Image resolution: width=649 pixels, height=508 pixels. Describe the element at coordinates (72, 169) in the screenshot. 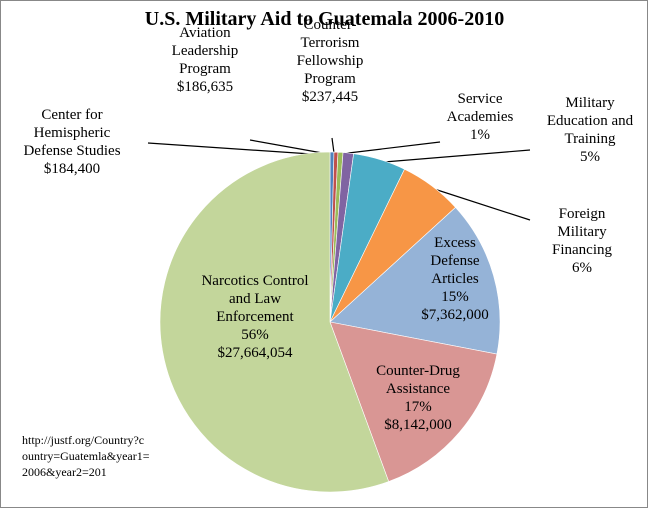

I see `value-label: $184,400` at that location.